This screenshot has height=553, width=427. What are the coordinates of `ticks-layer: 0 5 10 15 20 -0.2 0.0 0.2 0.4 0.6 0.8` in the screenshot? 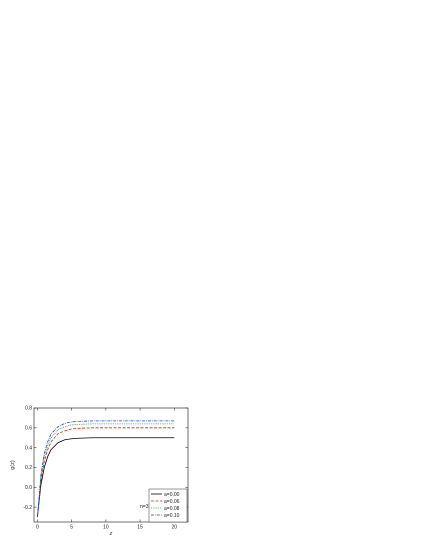 It's located at (105, 468).